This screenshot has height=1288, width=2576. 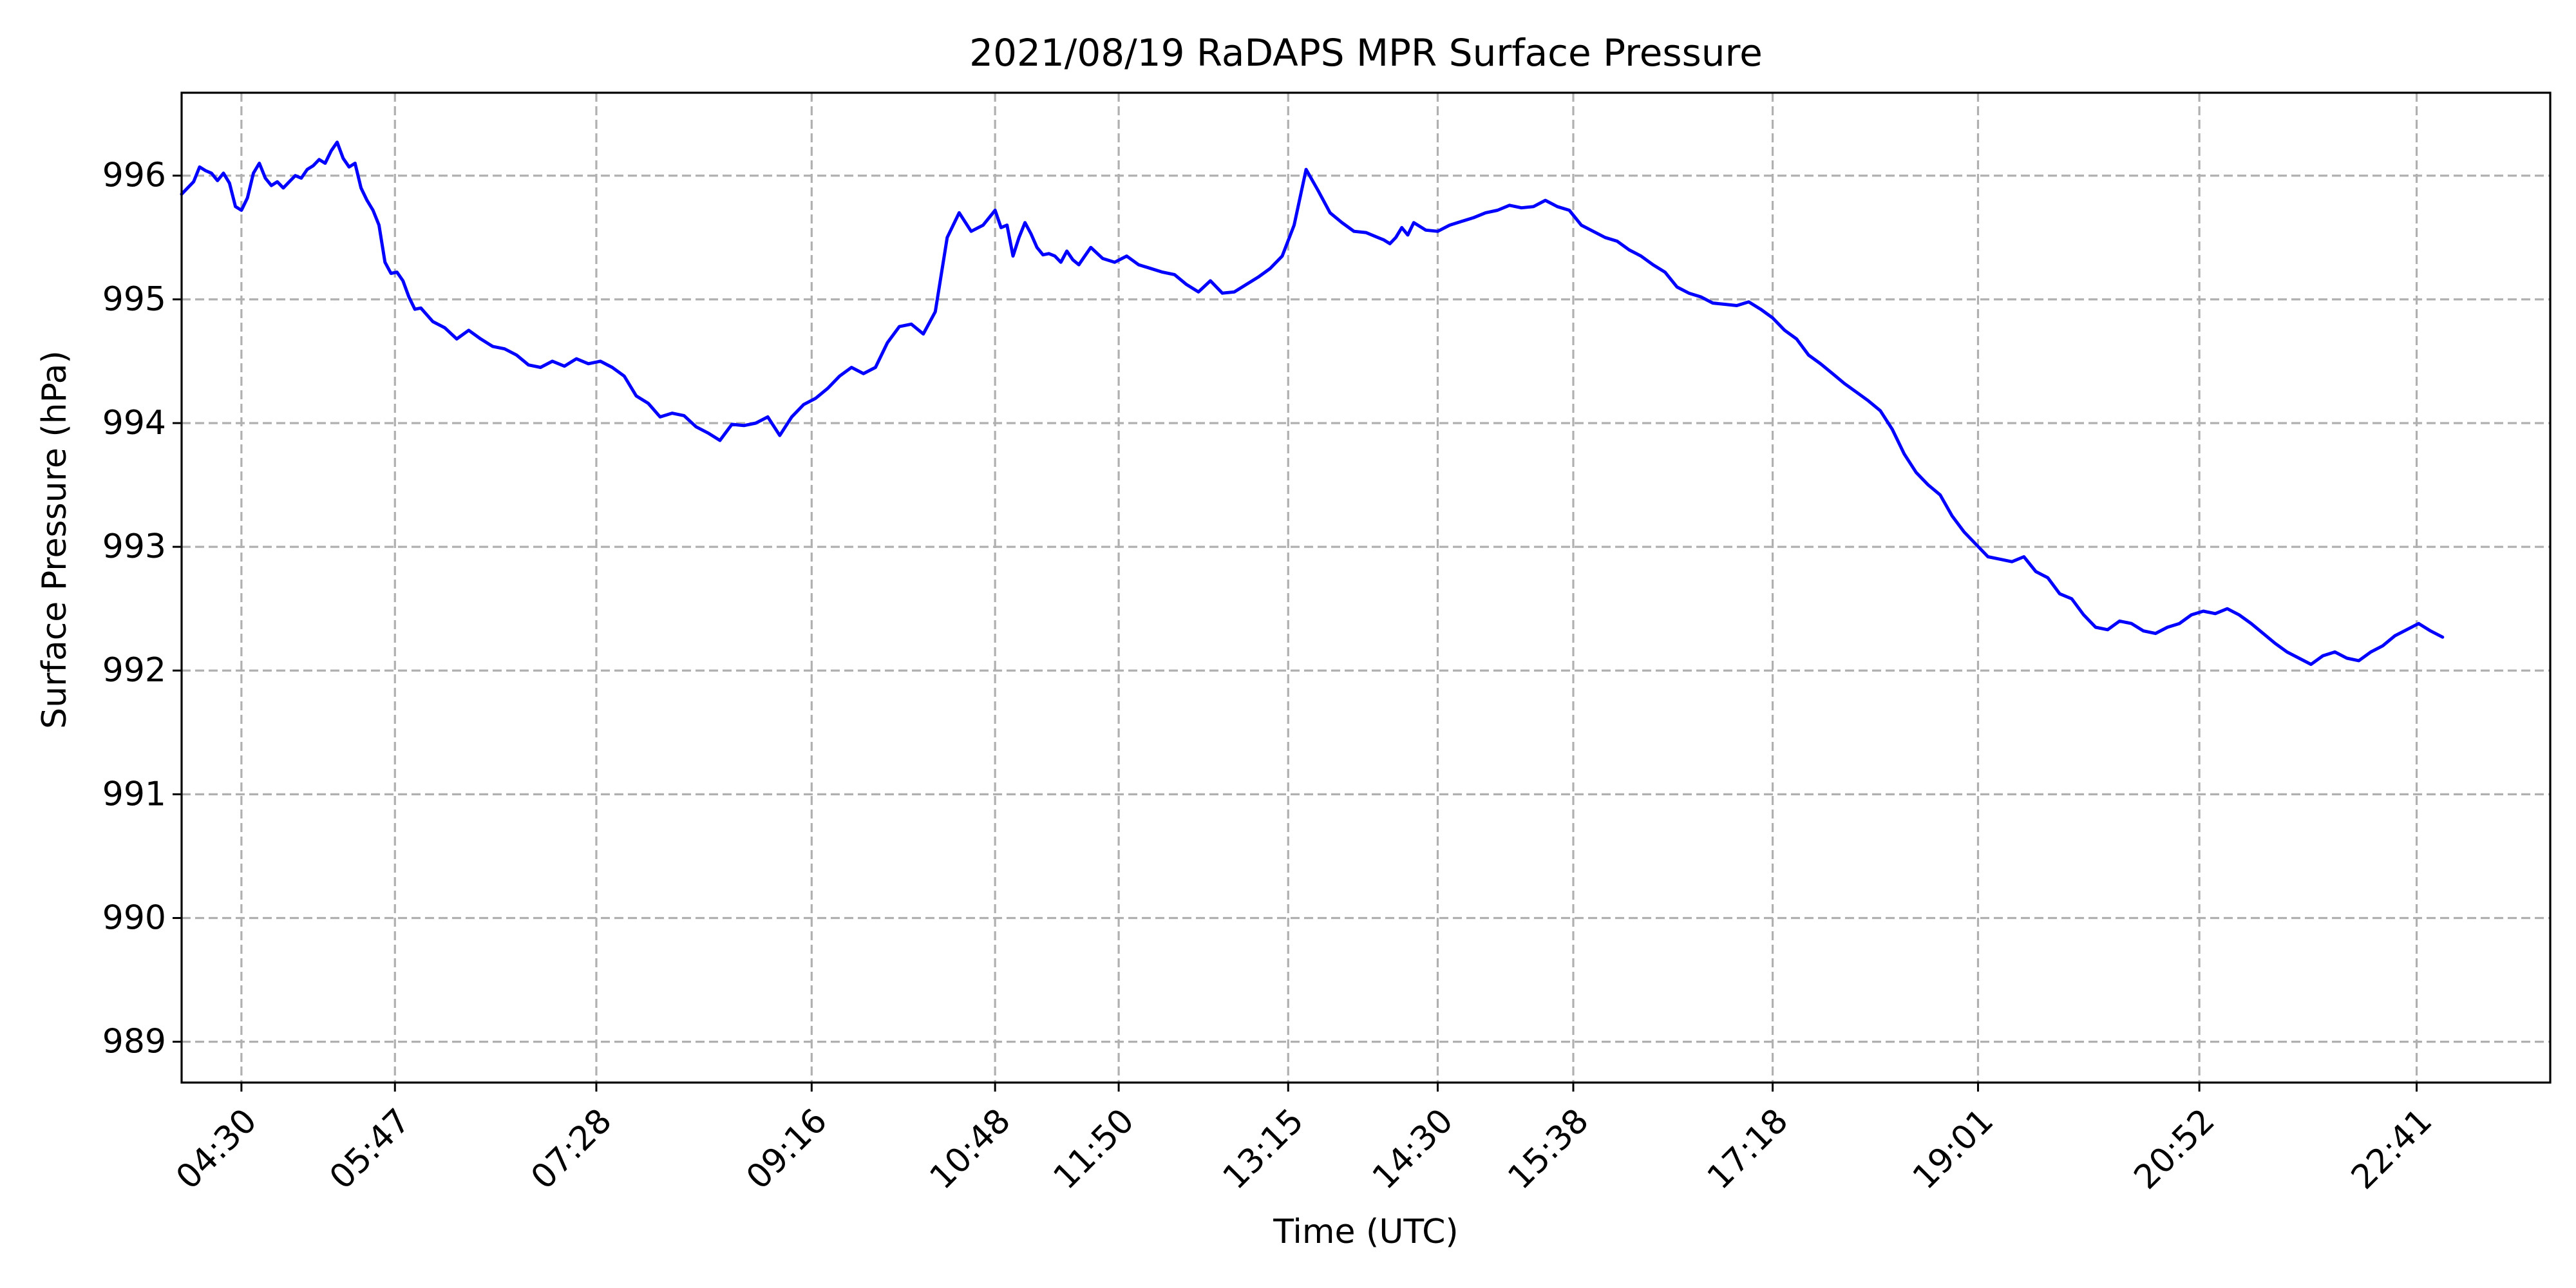 What do you see at coordinates (1366, 1232) in the screenshot?
I see `x-axis-label: Time (UTC)` at bounding box center [1366, 1232].